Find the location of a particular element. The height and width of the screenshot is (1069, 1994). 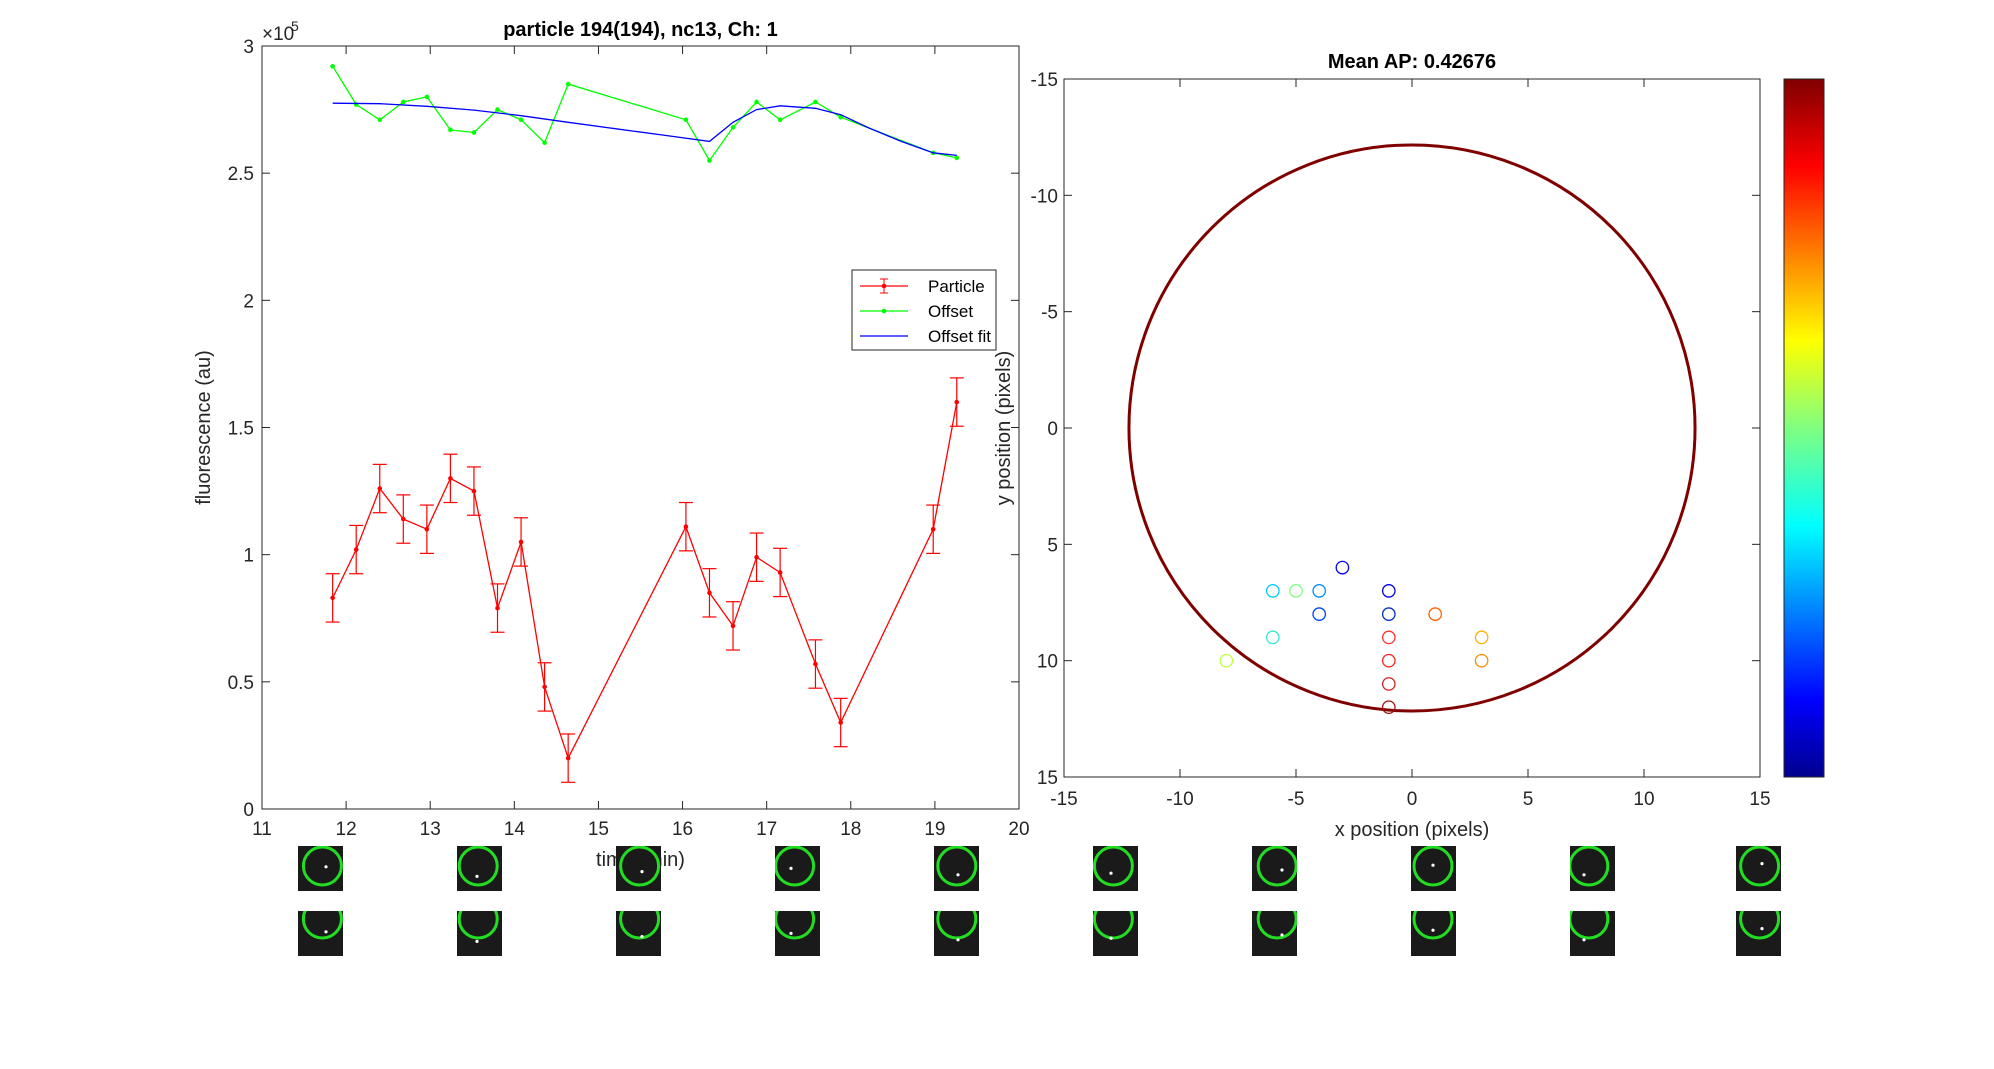

legend-box is located at coordinates (924, 310).